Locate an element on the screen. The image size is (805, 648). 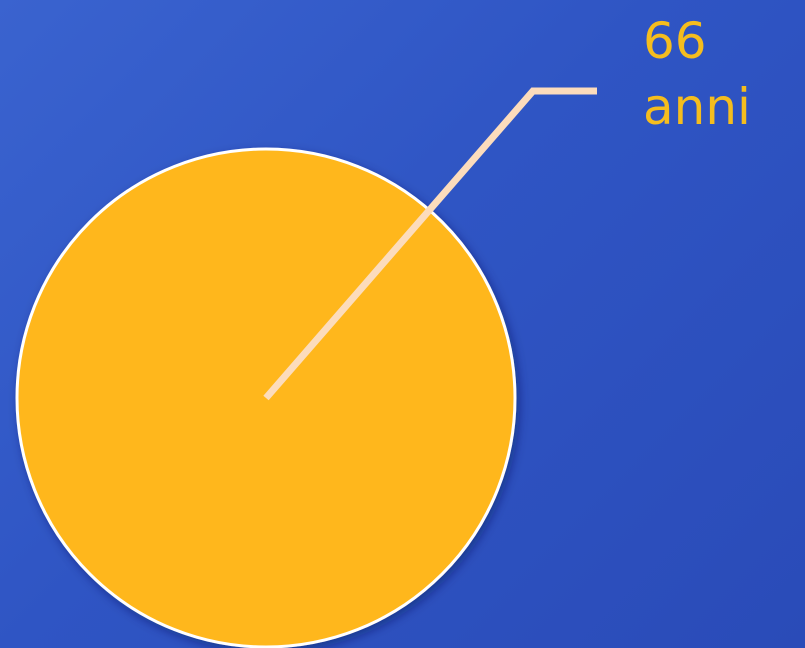
pie-data-label: 66 anni is located at coordinates (697, 74).